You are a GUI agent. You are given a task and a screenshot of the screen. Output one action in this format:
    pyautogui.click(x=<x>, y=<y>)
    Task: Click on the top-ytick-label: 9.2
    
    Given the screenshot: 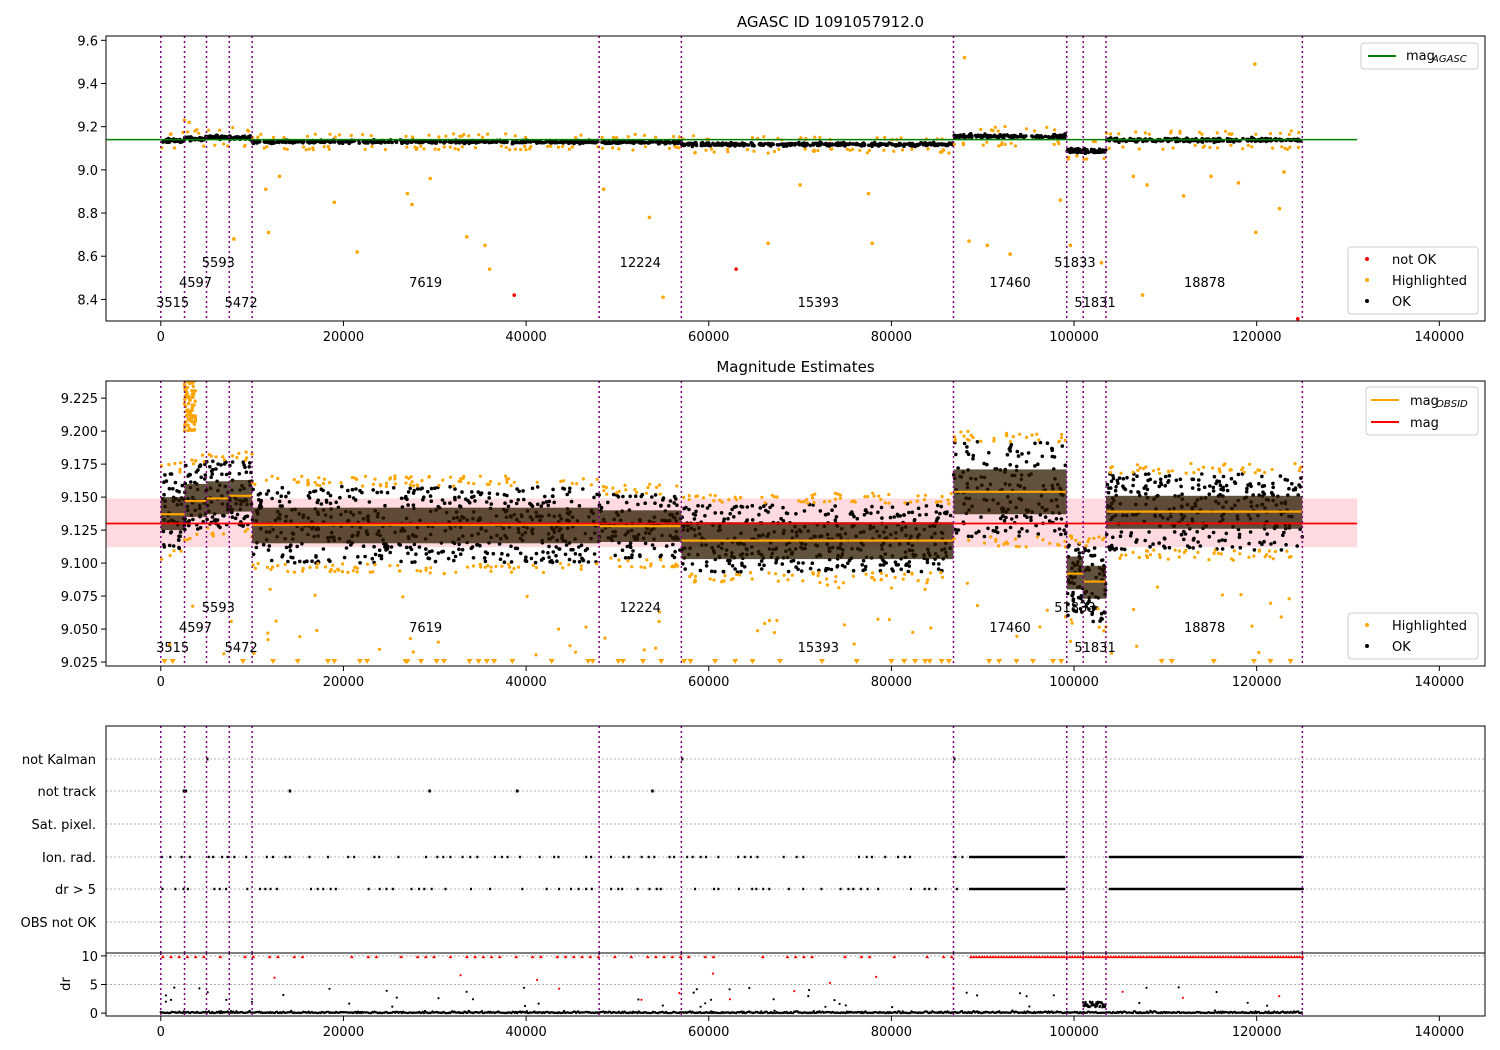 What is the action you would take?
    pyautogui.click(x=87, y=128)
    